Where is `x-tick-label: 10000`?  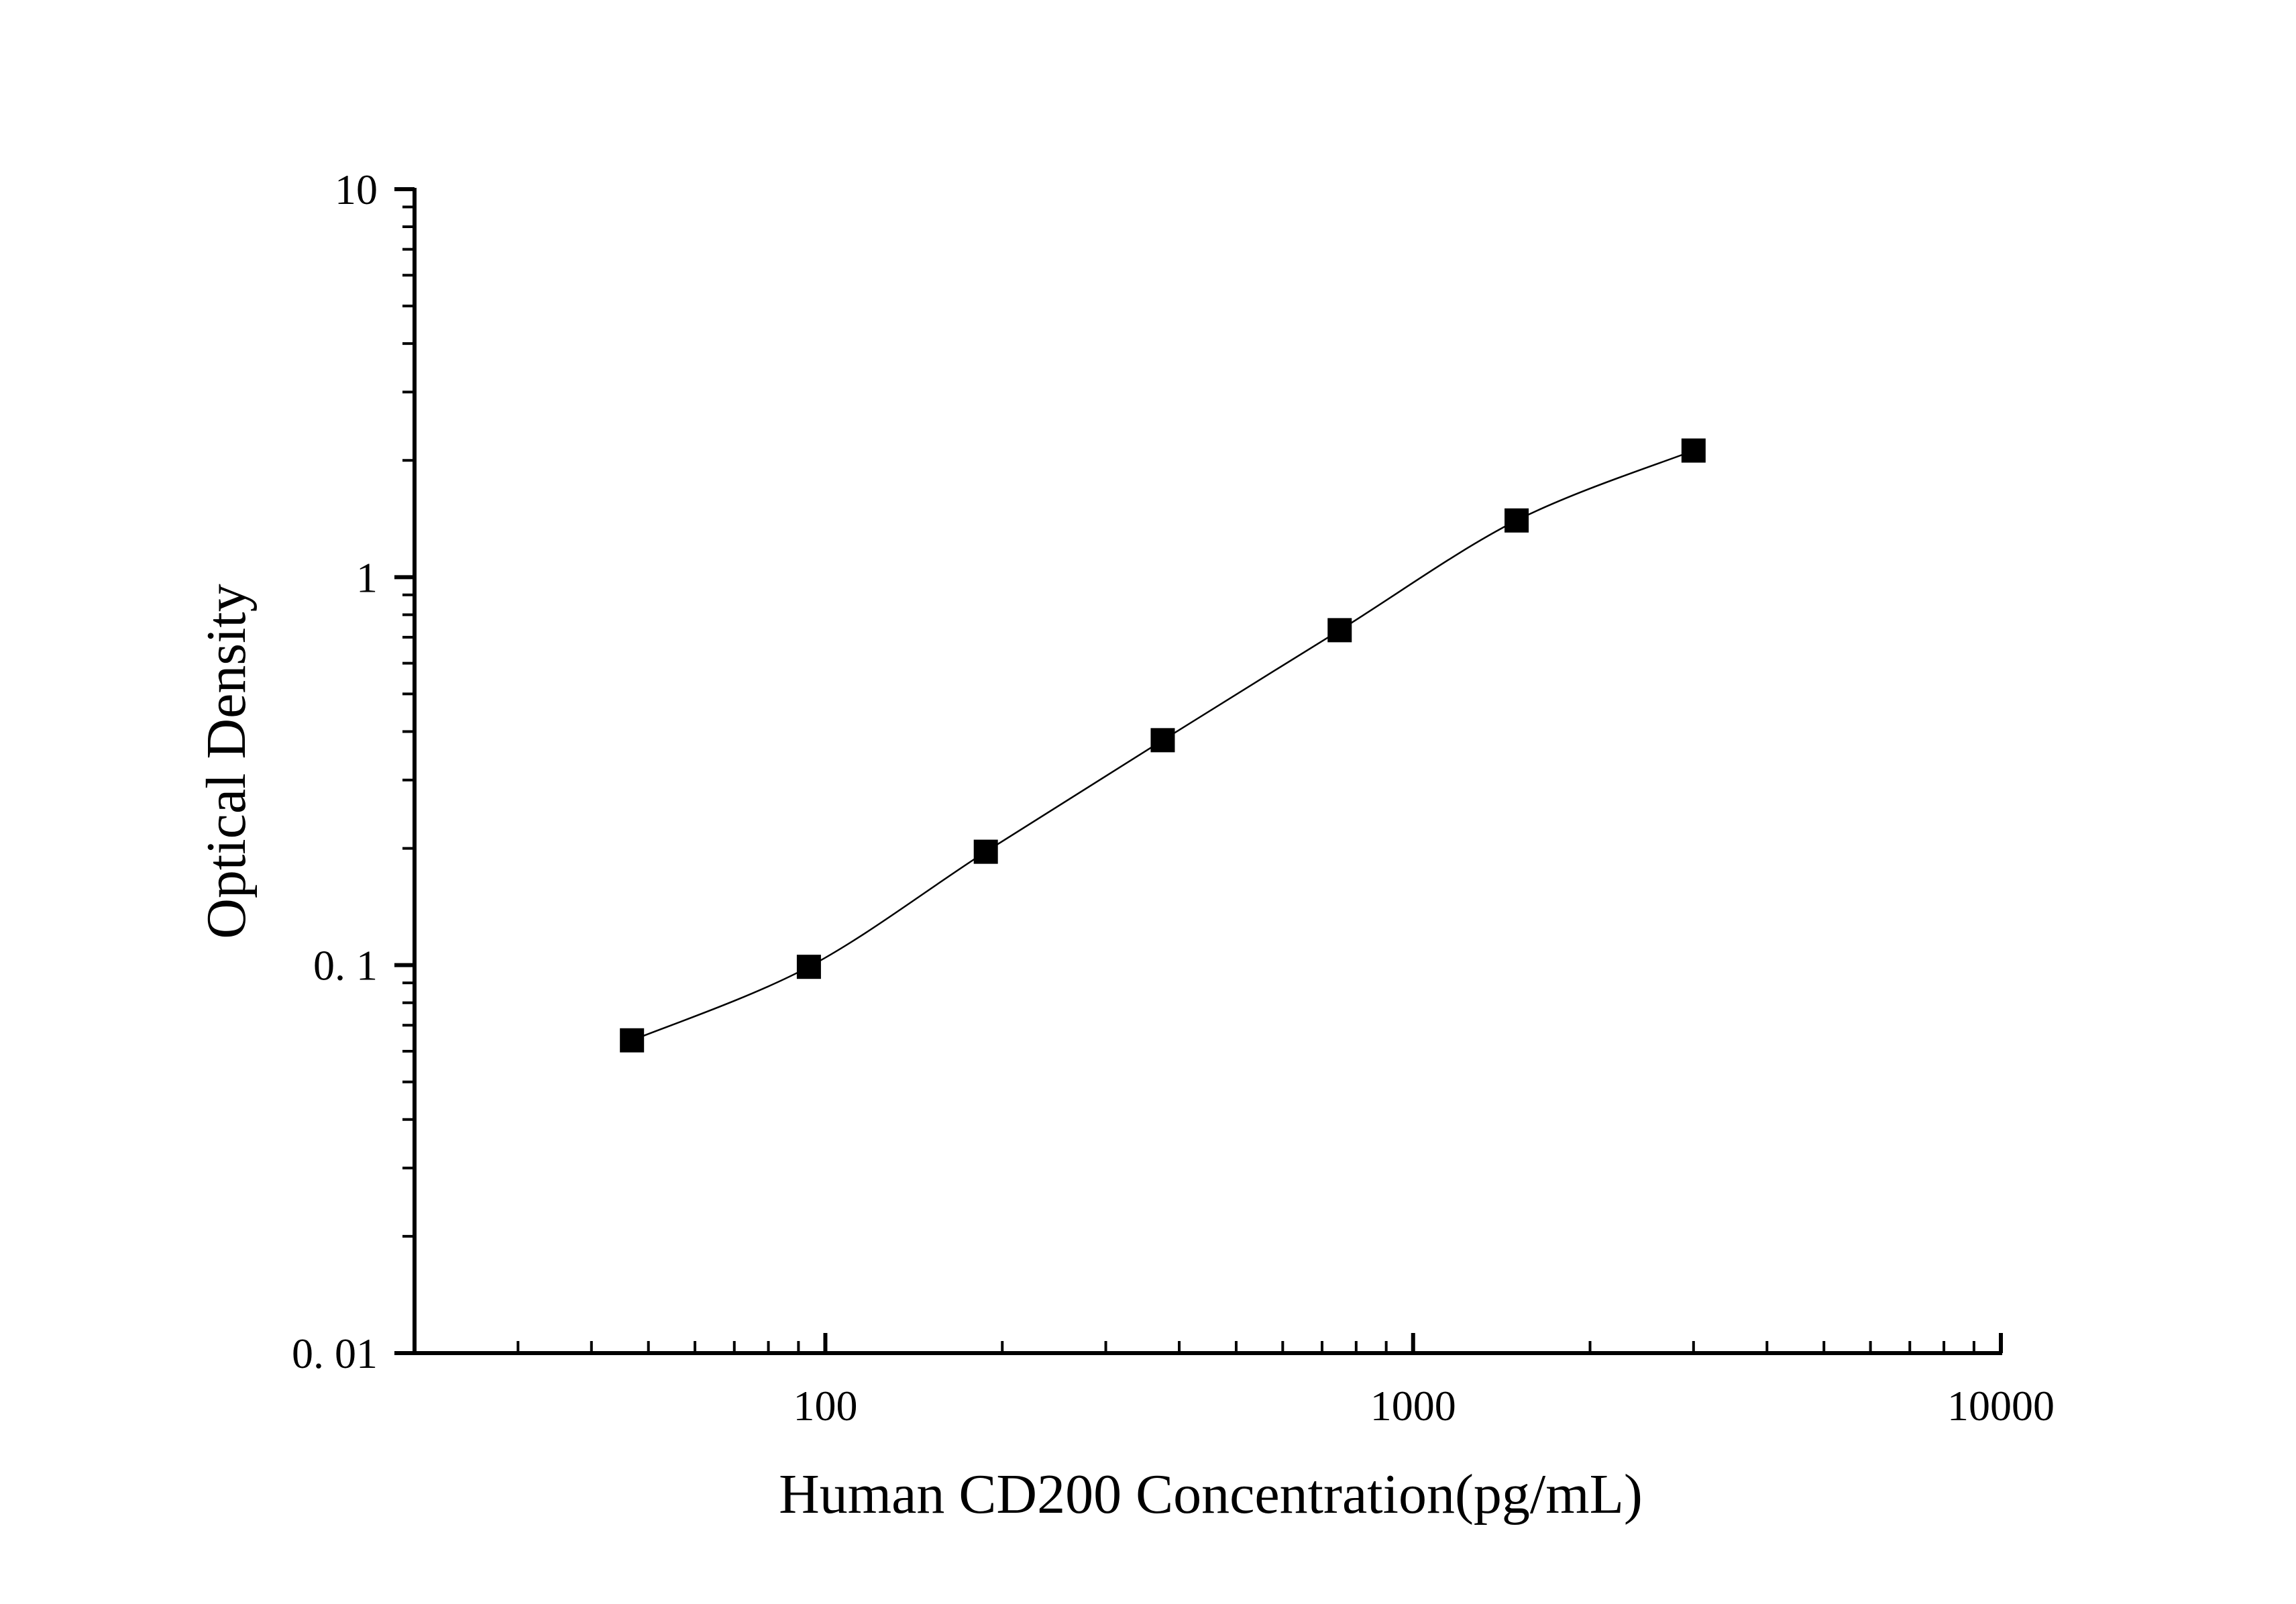
x-tick-label: 10000 is located at coordinates (2001, 1406).